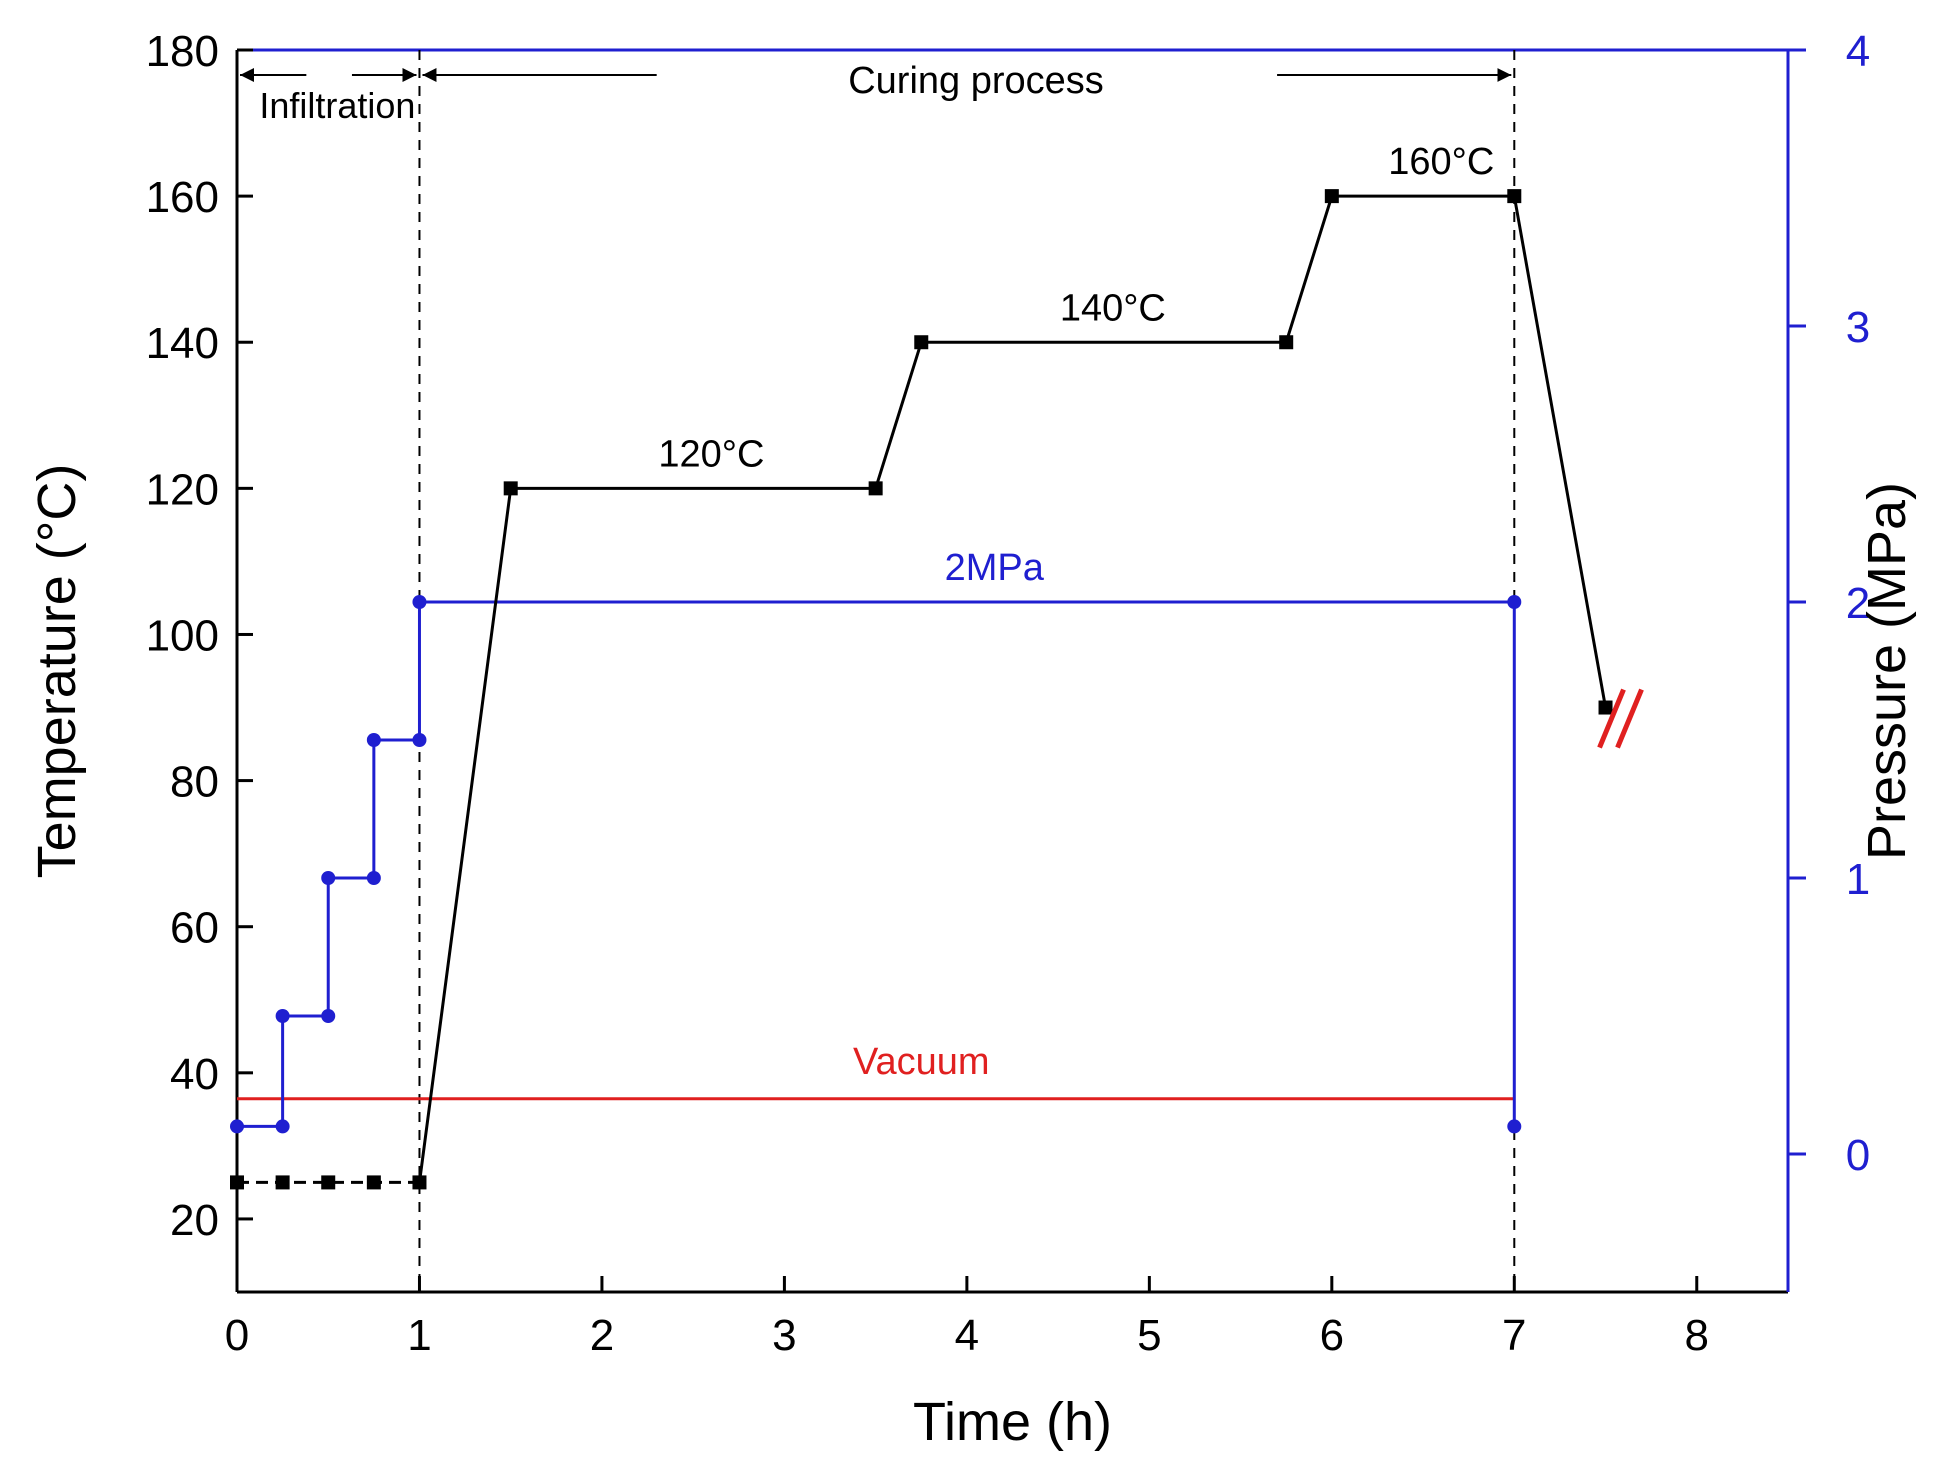 The height and width of the screenshot is (1477, 1946). What do you see at coordinates (1858, 603) in the screenshot?
I see `y-right-tick-label: 2` at bounding box center [1858, 603].